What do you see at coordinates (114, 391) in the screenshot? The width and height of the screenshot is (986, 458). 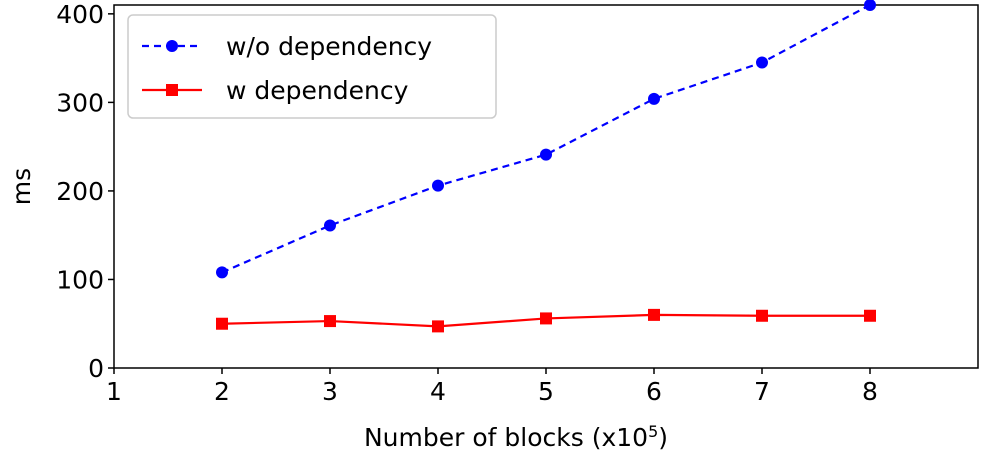 I see `x-tick-label: 1` at bounding box center [114, 391].